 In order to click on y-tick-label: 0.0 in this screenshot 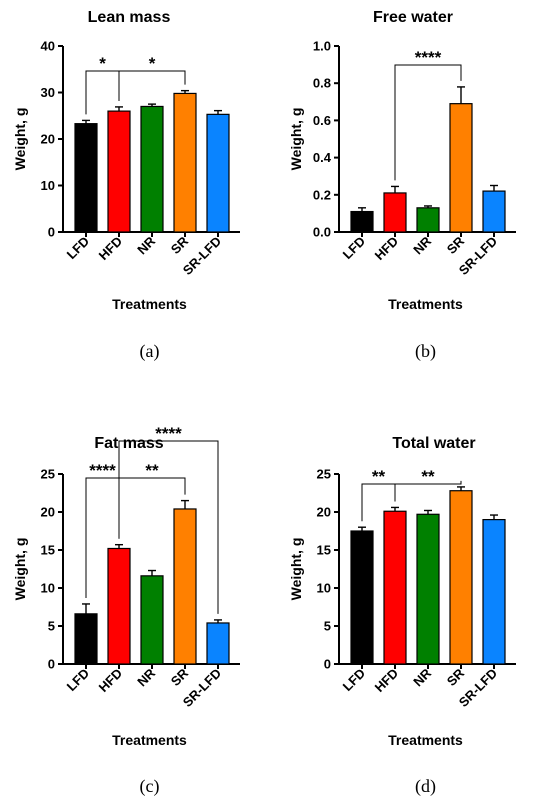, I will do `click(322, 232)`.